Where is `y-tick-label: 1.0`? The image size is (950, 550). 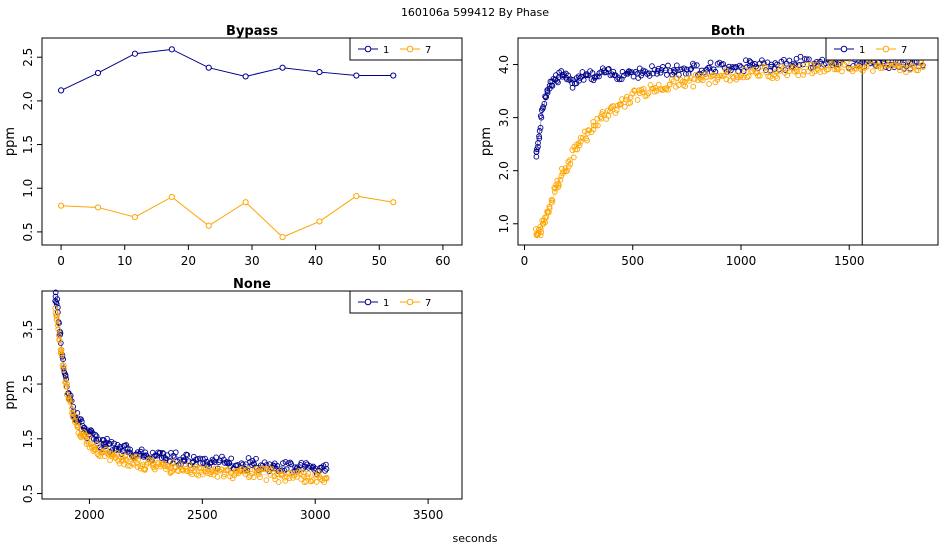
y-tick-label: 1.0 is located at coordinates (28, 188).